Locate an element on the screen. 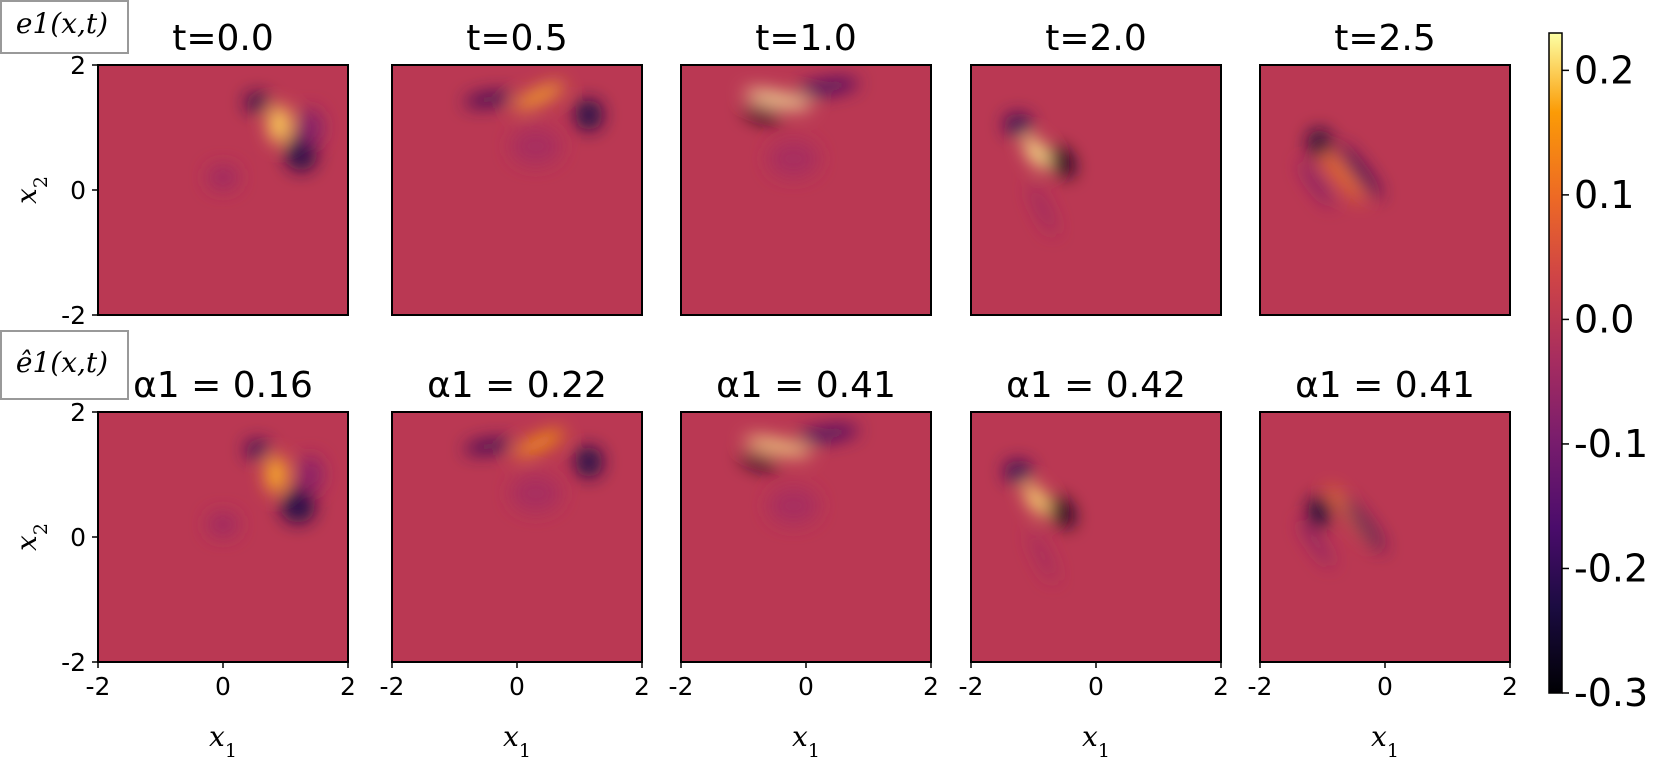 This screenshot has height=759, width=1660. panel-title: t=2.5 is located at coordinates (1385, 38).